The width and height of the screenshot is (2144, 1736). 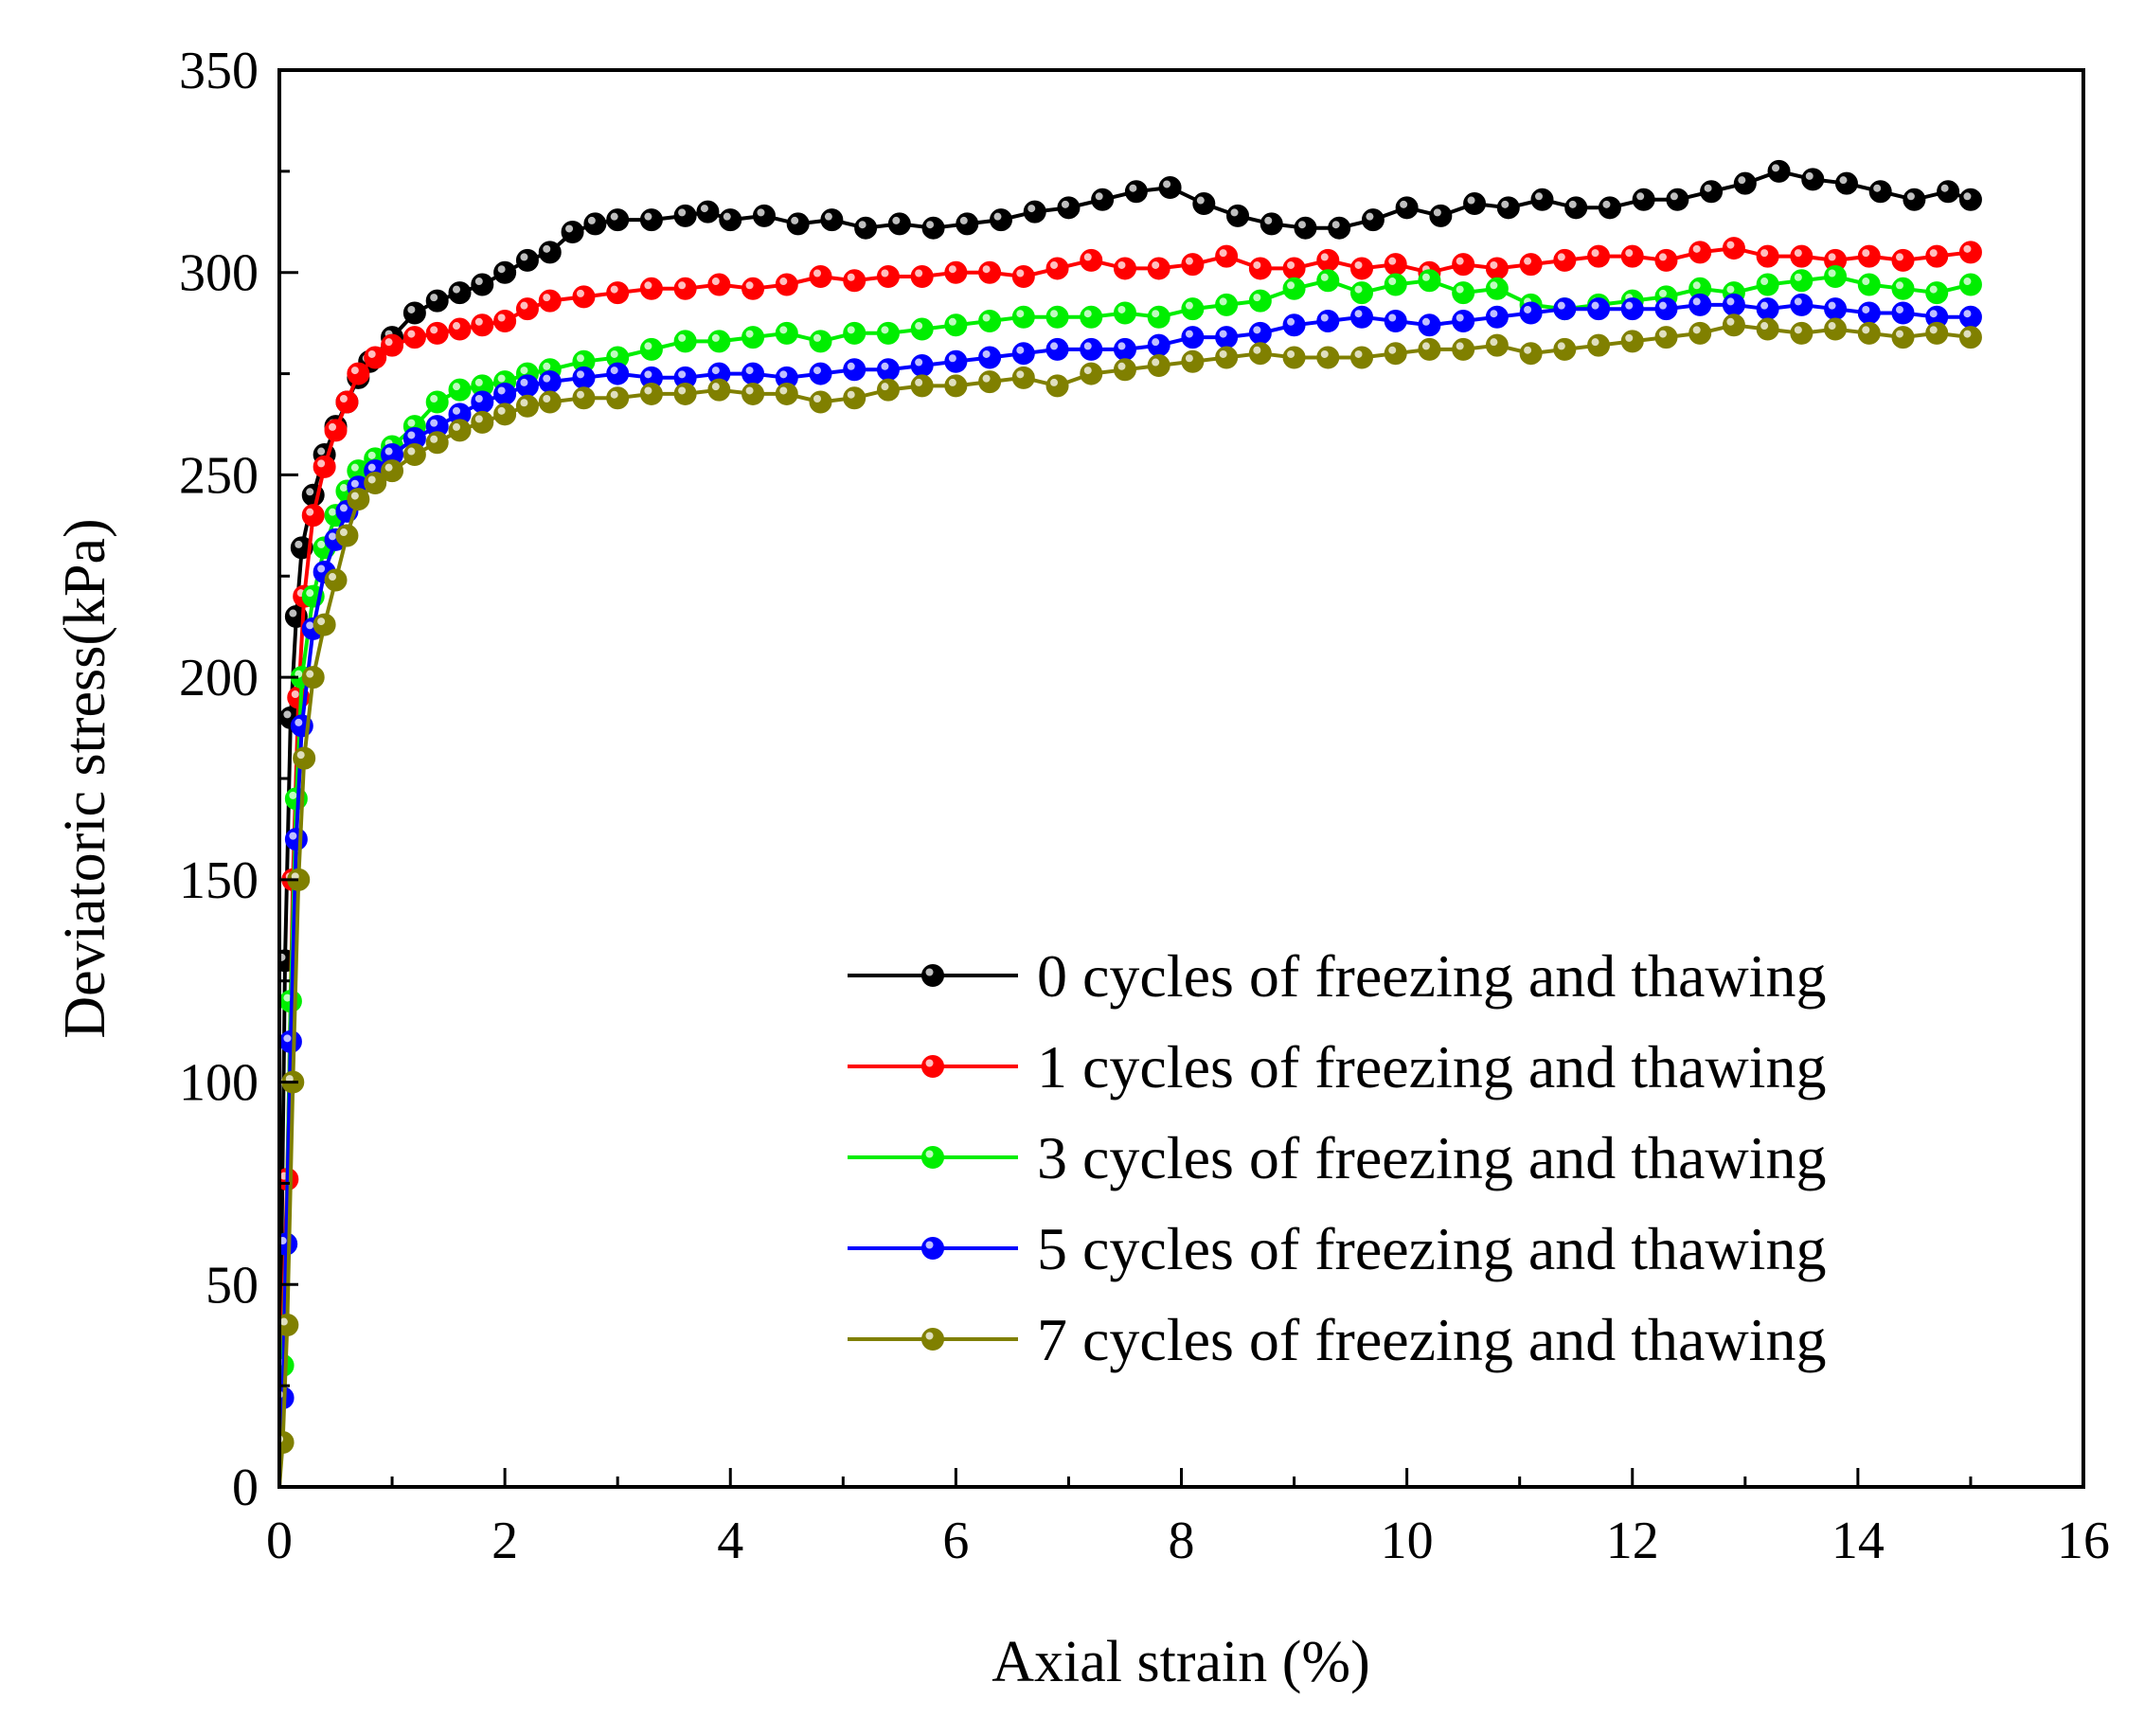 I want to click on y-tick-label: 350, so click(x=219, y=71).